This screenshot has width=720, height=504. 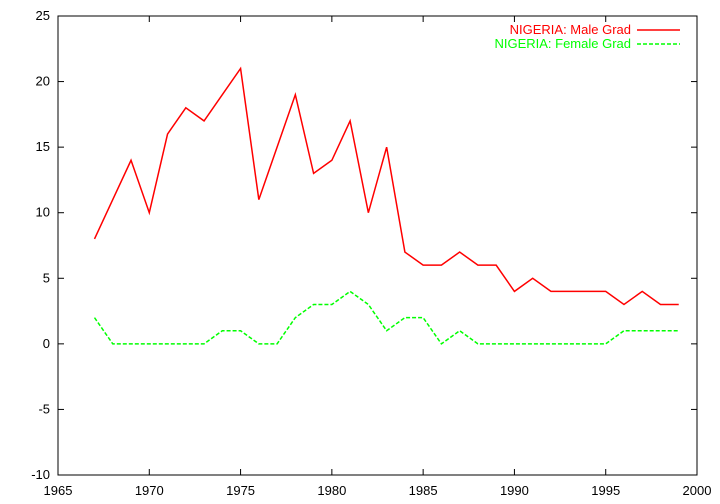 I want to click on x-tick-label: 1970, so click(x=149, y=490).